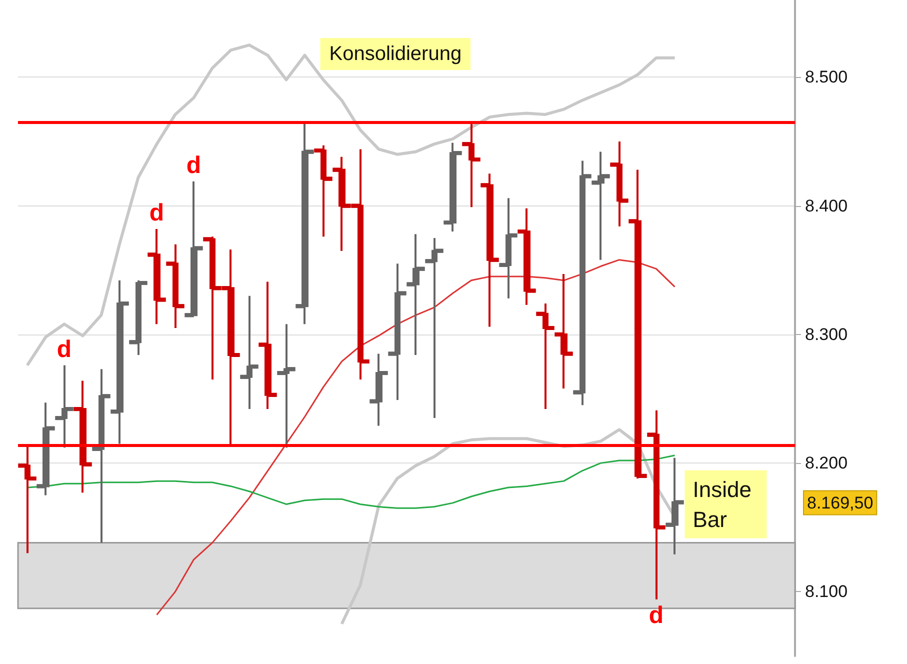 This screenshot has width=907, height=664. Describe the element at coordinates (826, 592) in the screenshot. I see `y-tick-label: 8.100` at that location.